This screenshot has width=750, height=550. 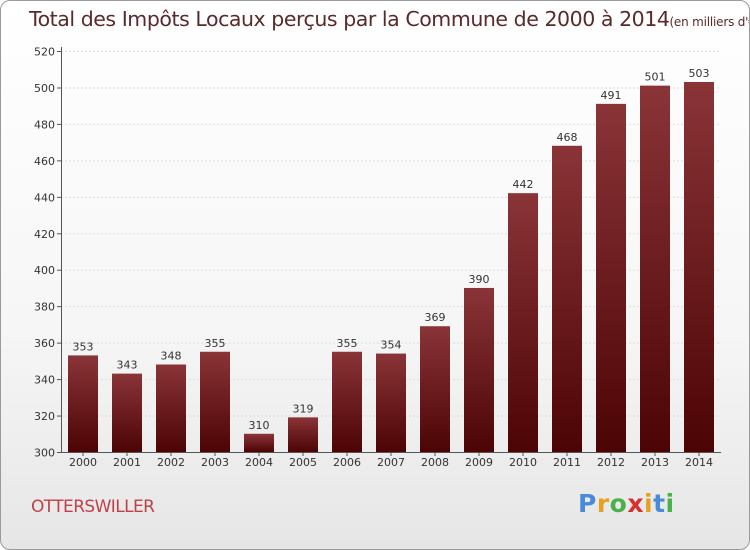 What do you see at coordinates (391, 345) in the screenshot?
I see `value-label-2007: 354` at bounding box center [391, 345].